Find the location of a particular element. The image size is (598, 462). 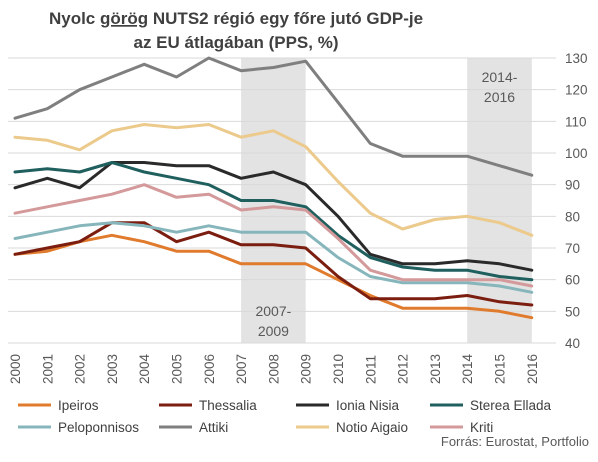

x-tick-label: 2014 is located at coordinates (467, 368).